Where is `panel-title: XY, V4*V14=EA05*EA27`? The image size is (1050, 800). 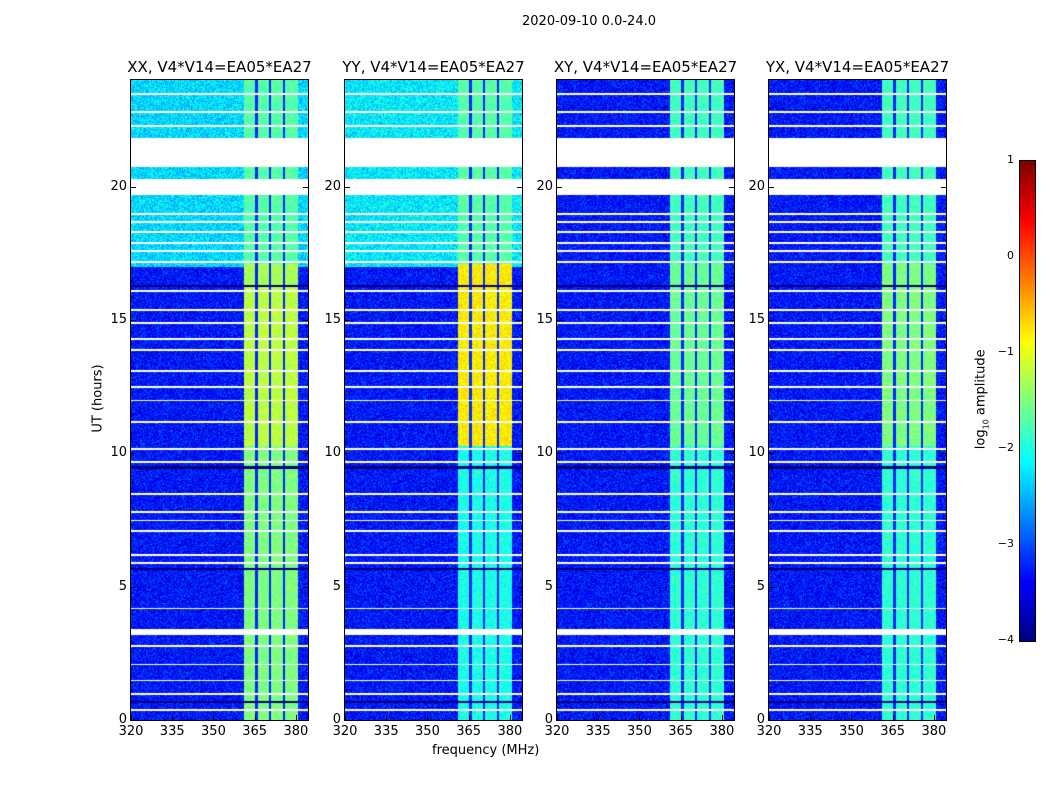 panel-title: XY, V4*V14=EA05*EA27 is located at coordinates (645, 67).